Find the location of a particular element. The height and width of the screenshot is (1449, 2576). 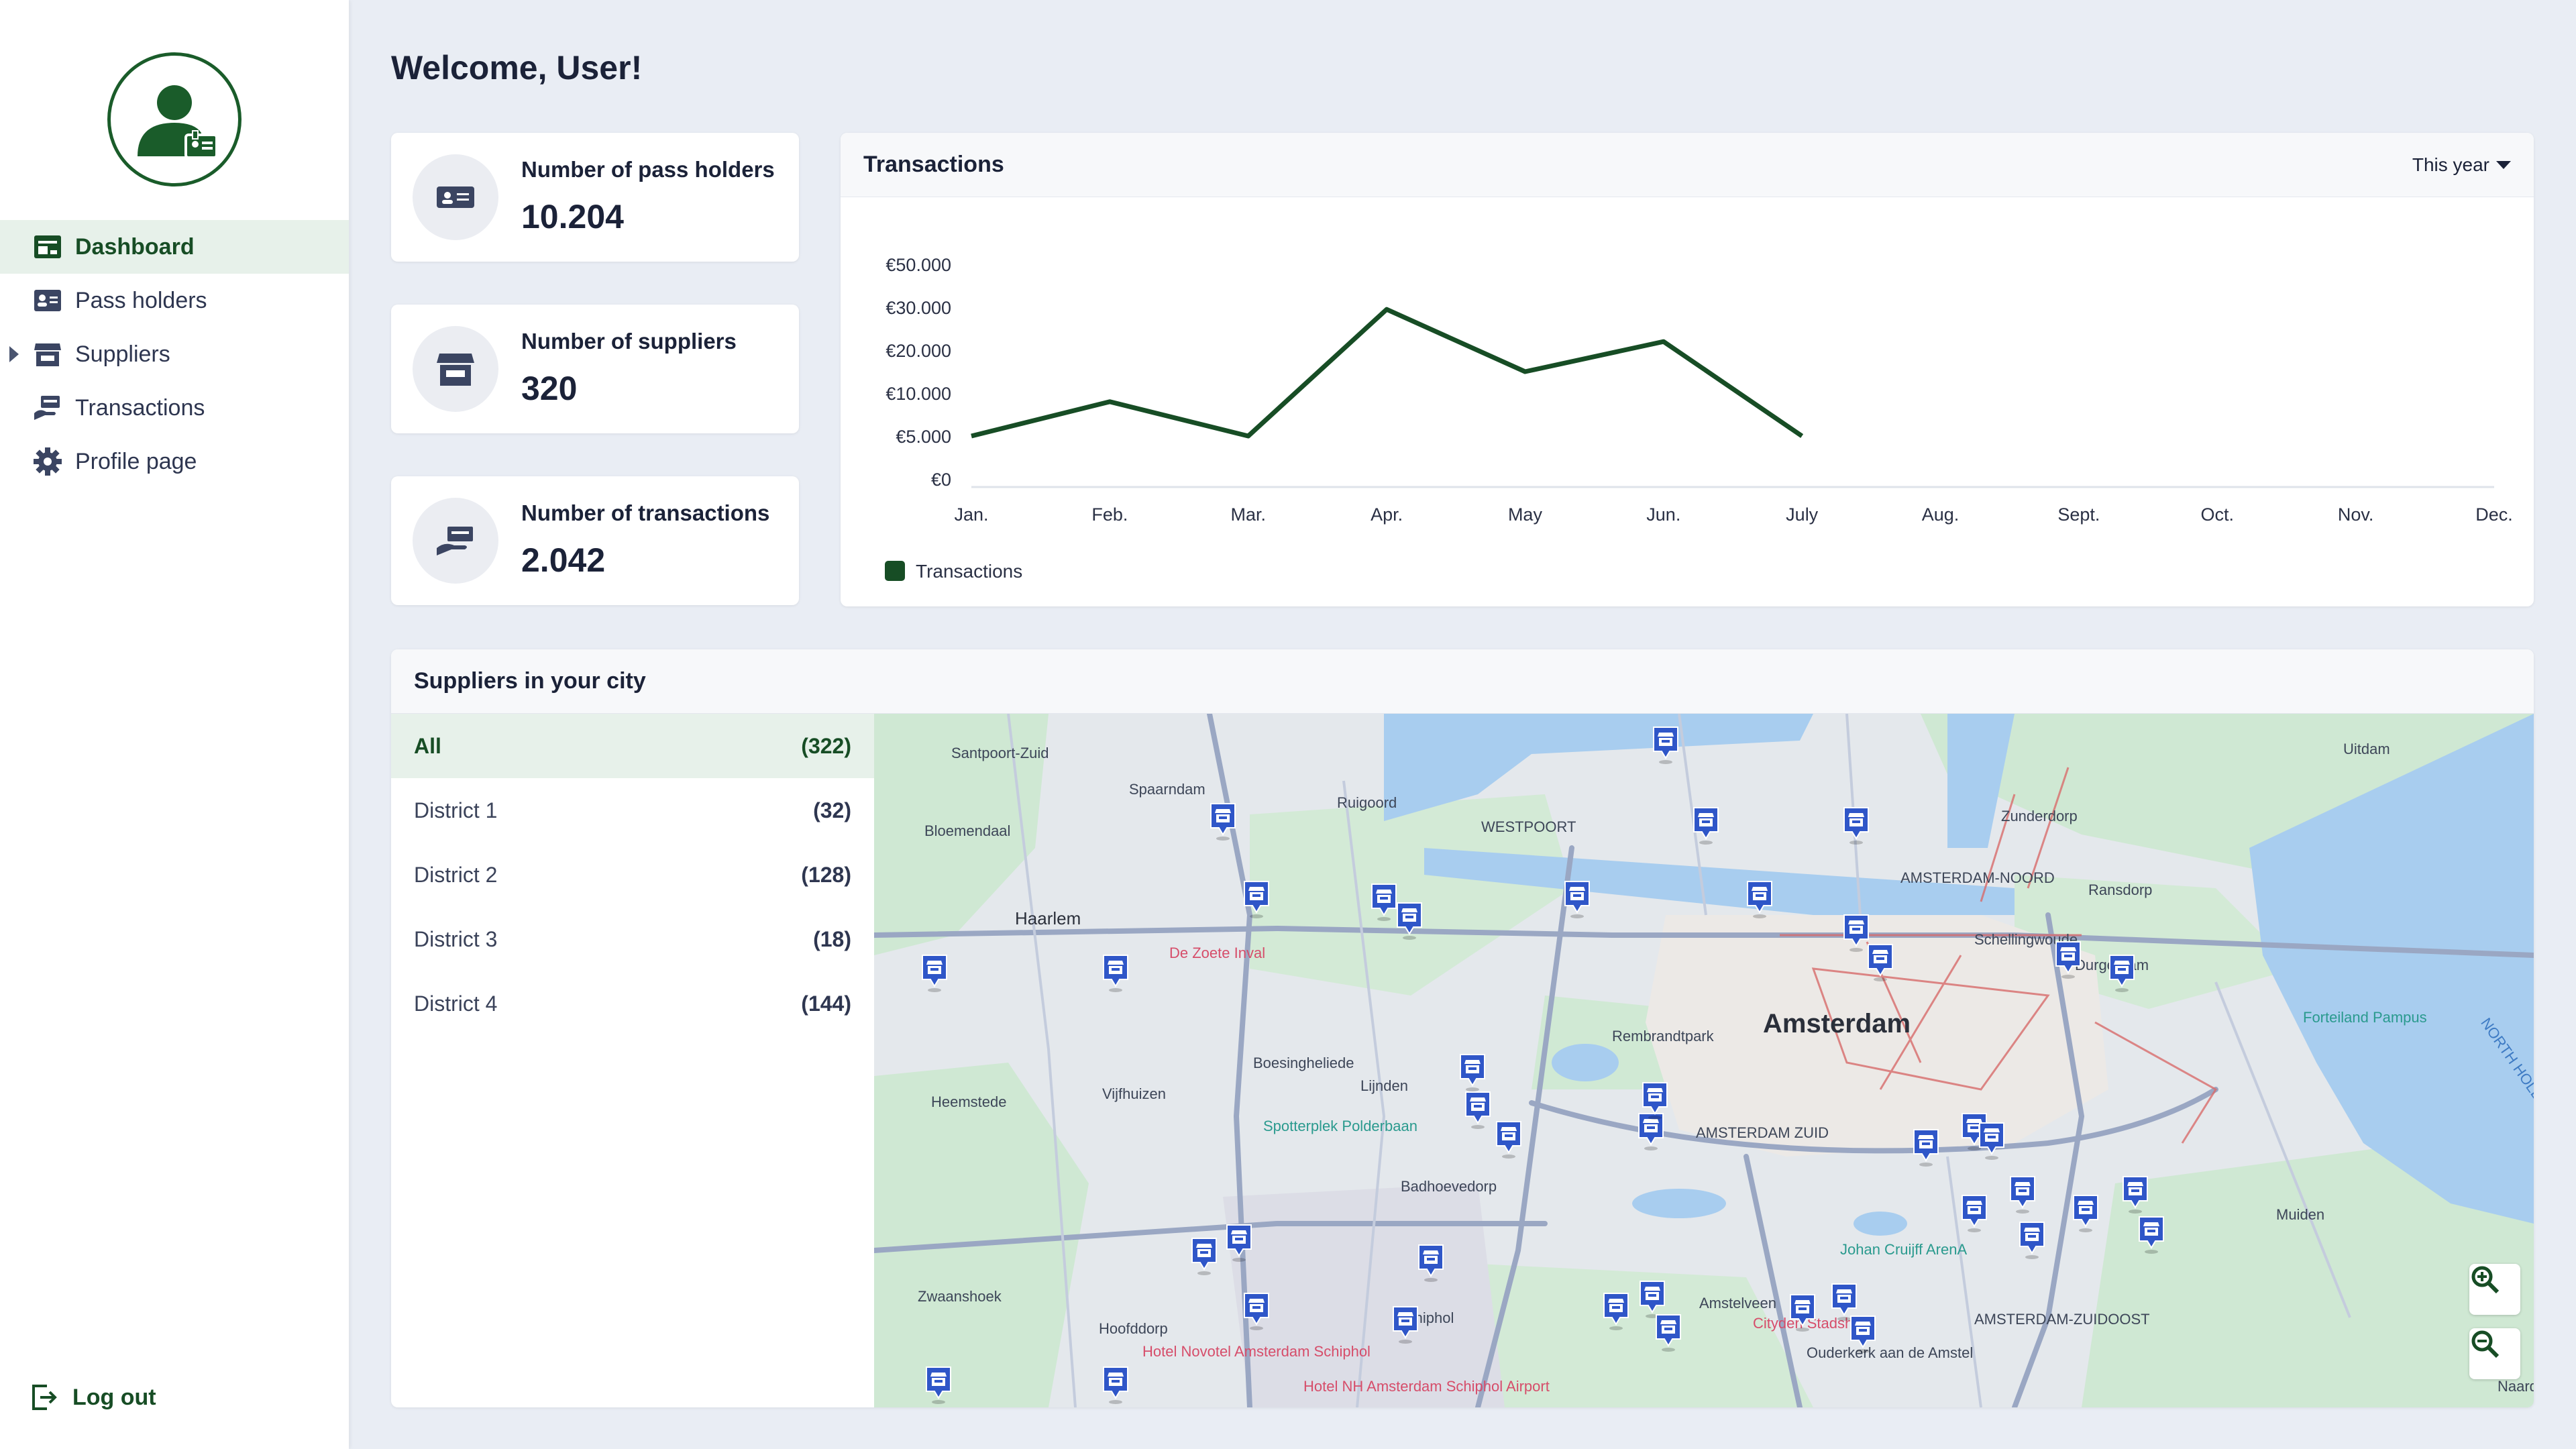

stat-value: 320 is located at coordinates (549, 388).